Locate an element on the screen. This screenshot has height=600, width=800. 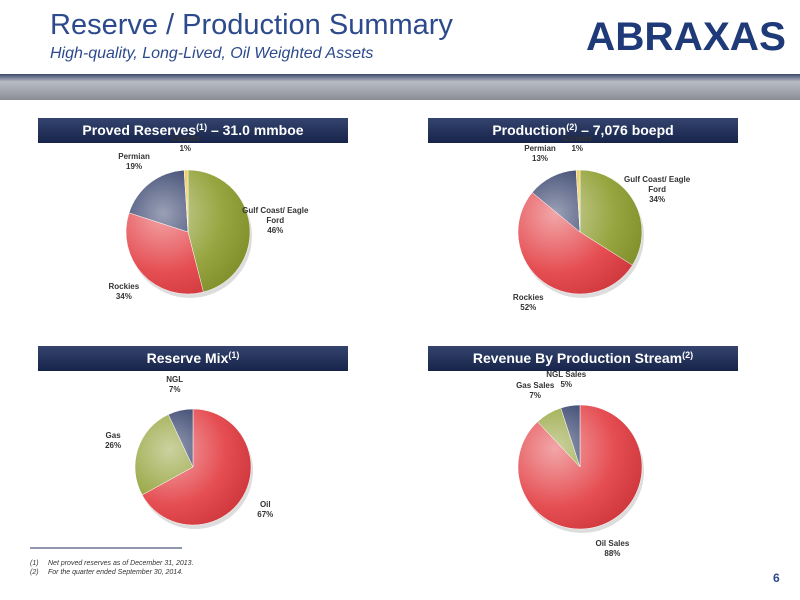
chart-title-part: Production is located at coordinates (529, 130).